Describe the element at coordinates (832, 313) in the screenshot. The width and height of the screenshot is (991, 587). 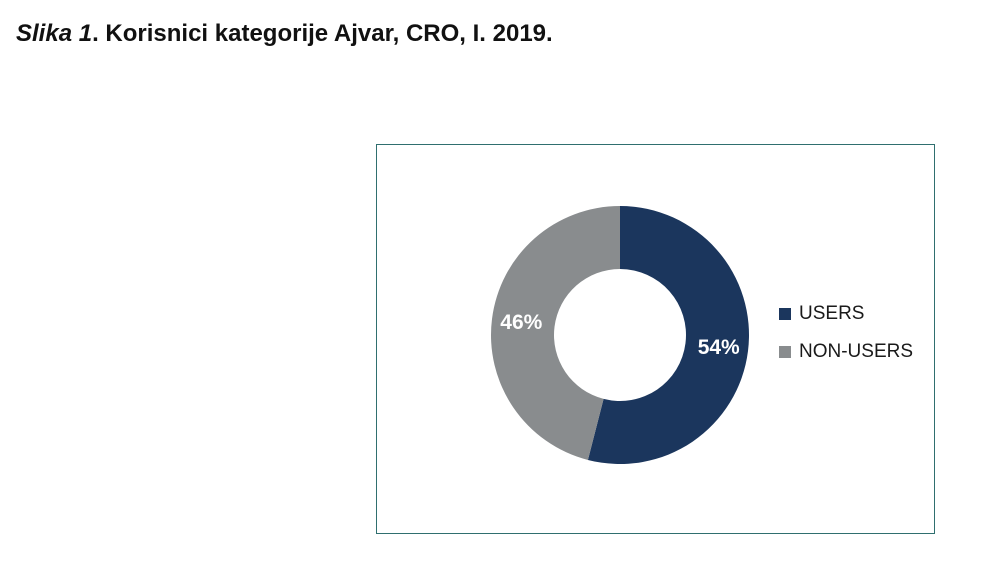
I see `legend-label-users: USERS` at that location.